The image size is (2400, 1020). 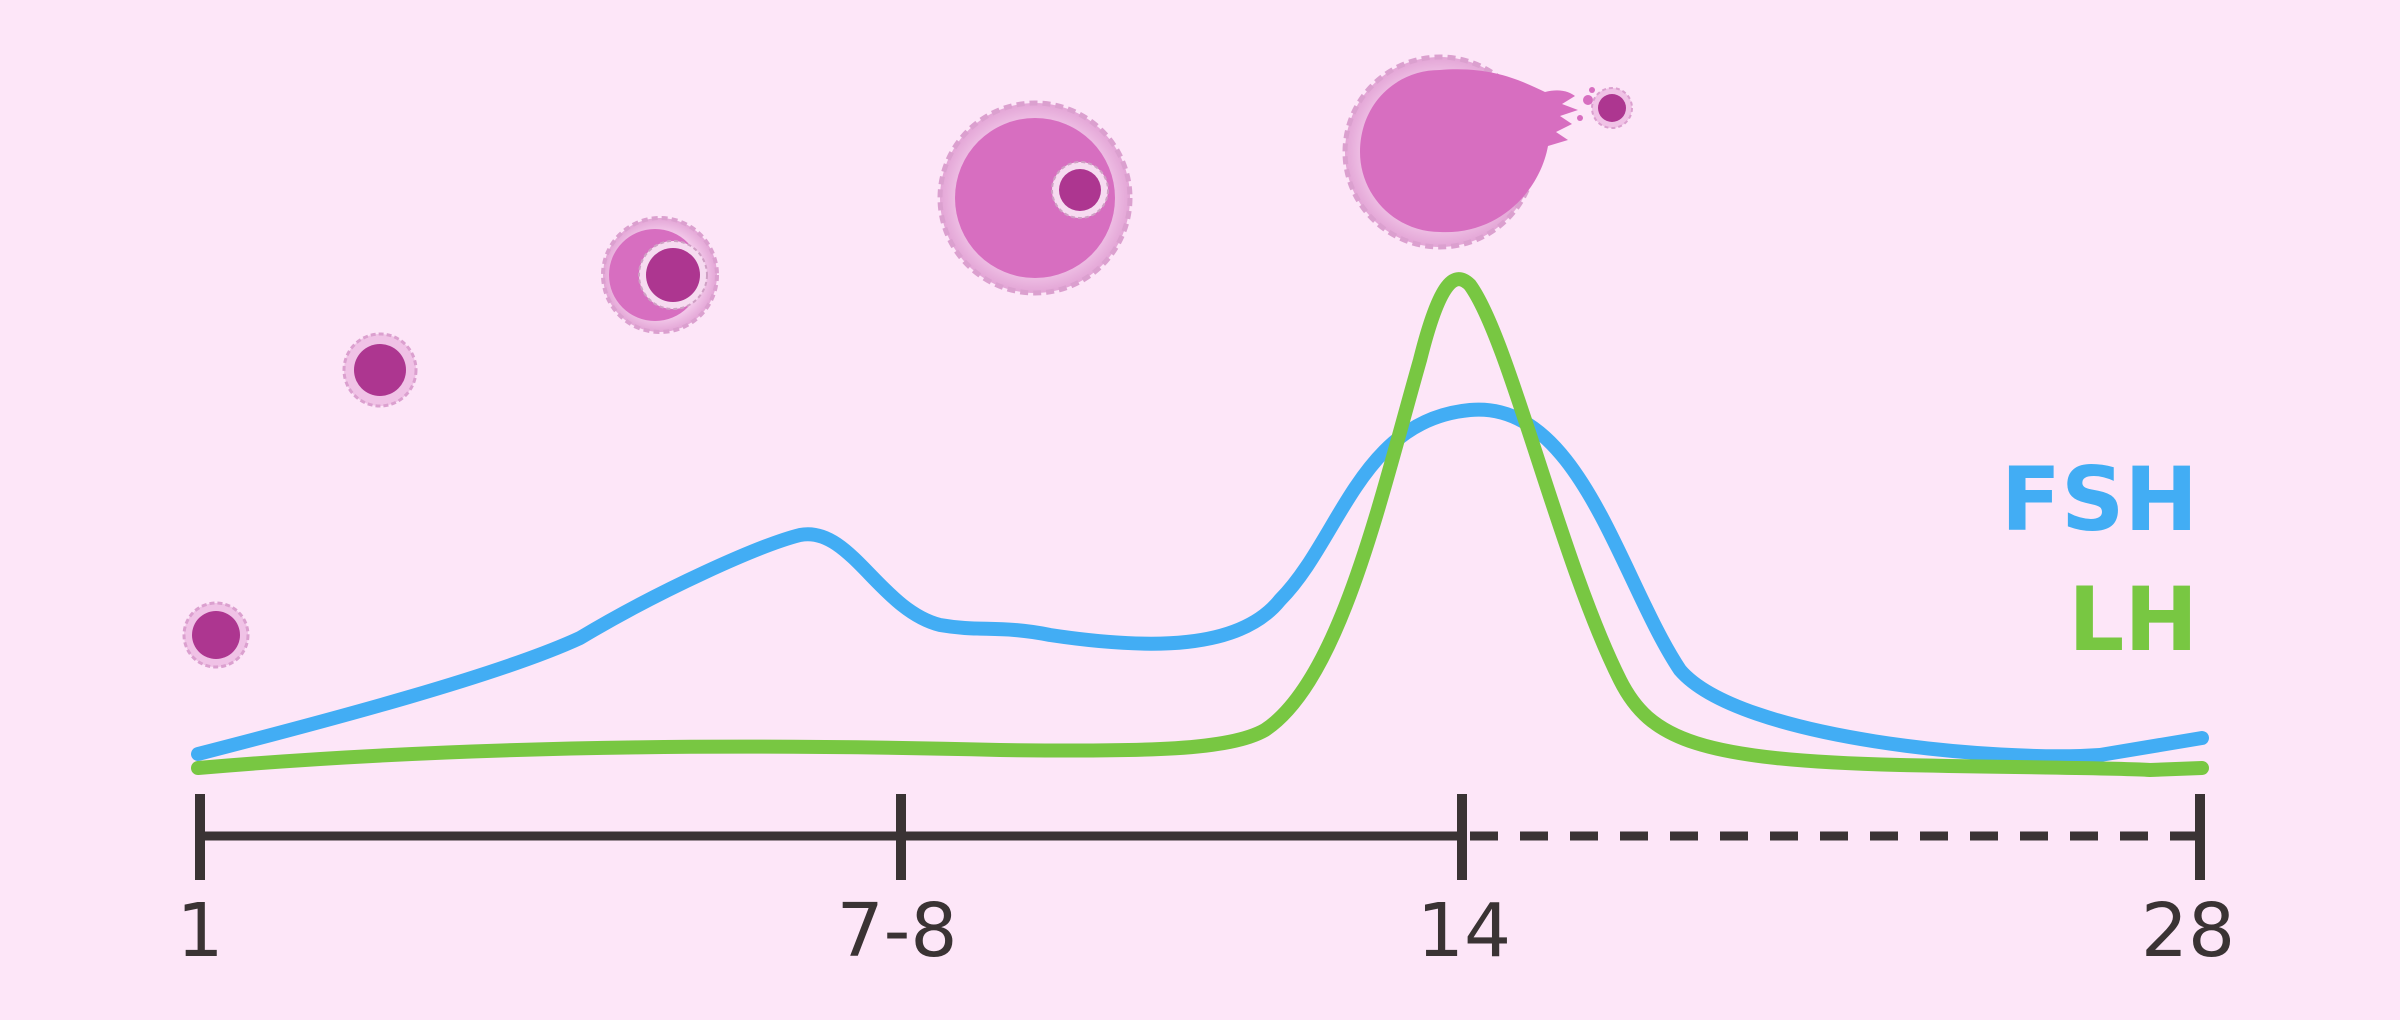 I want to click on tick-label-1: 1, so click(x=199, y=931).